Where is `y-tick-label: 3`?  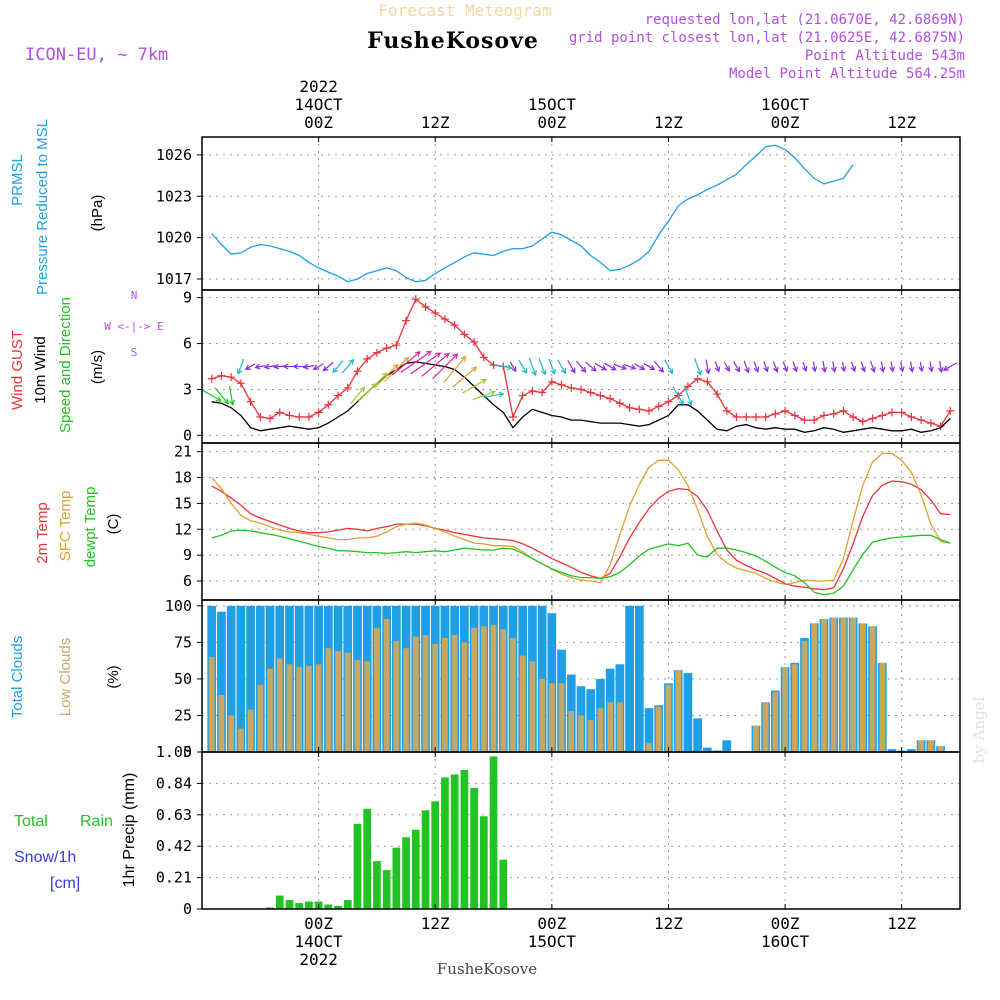 y-tick-label: 3 is located at coordinates (187, 389).